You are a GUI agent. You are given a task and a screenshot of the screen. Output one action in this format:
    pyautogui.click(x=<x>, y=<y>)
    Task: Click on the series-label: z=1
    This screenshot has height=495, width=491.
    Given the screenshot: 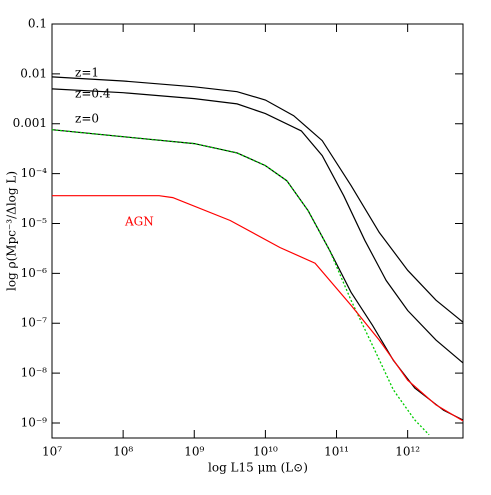 What is the action you would take?
    pyautogui.click(x=87, y=73)
    